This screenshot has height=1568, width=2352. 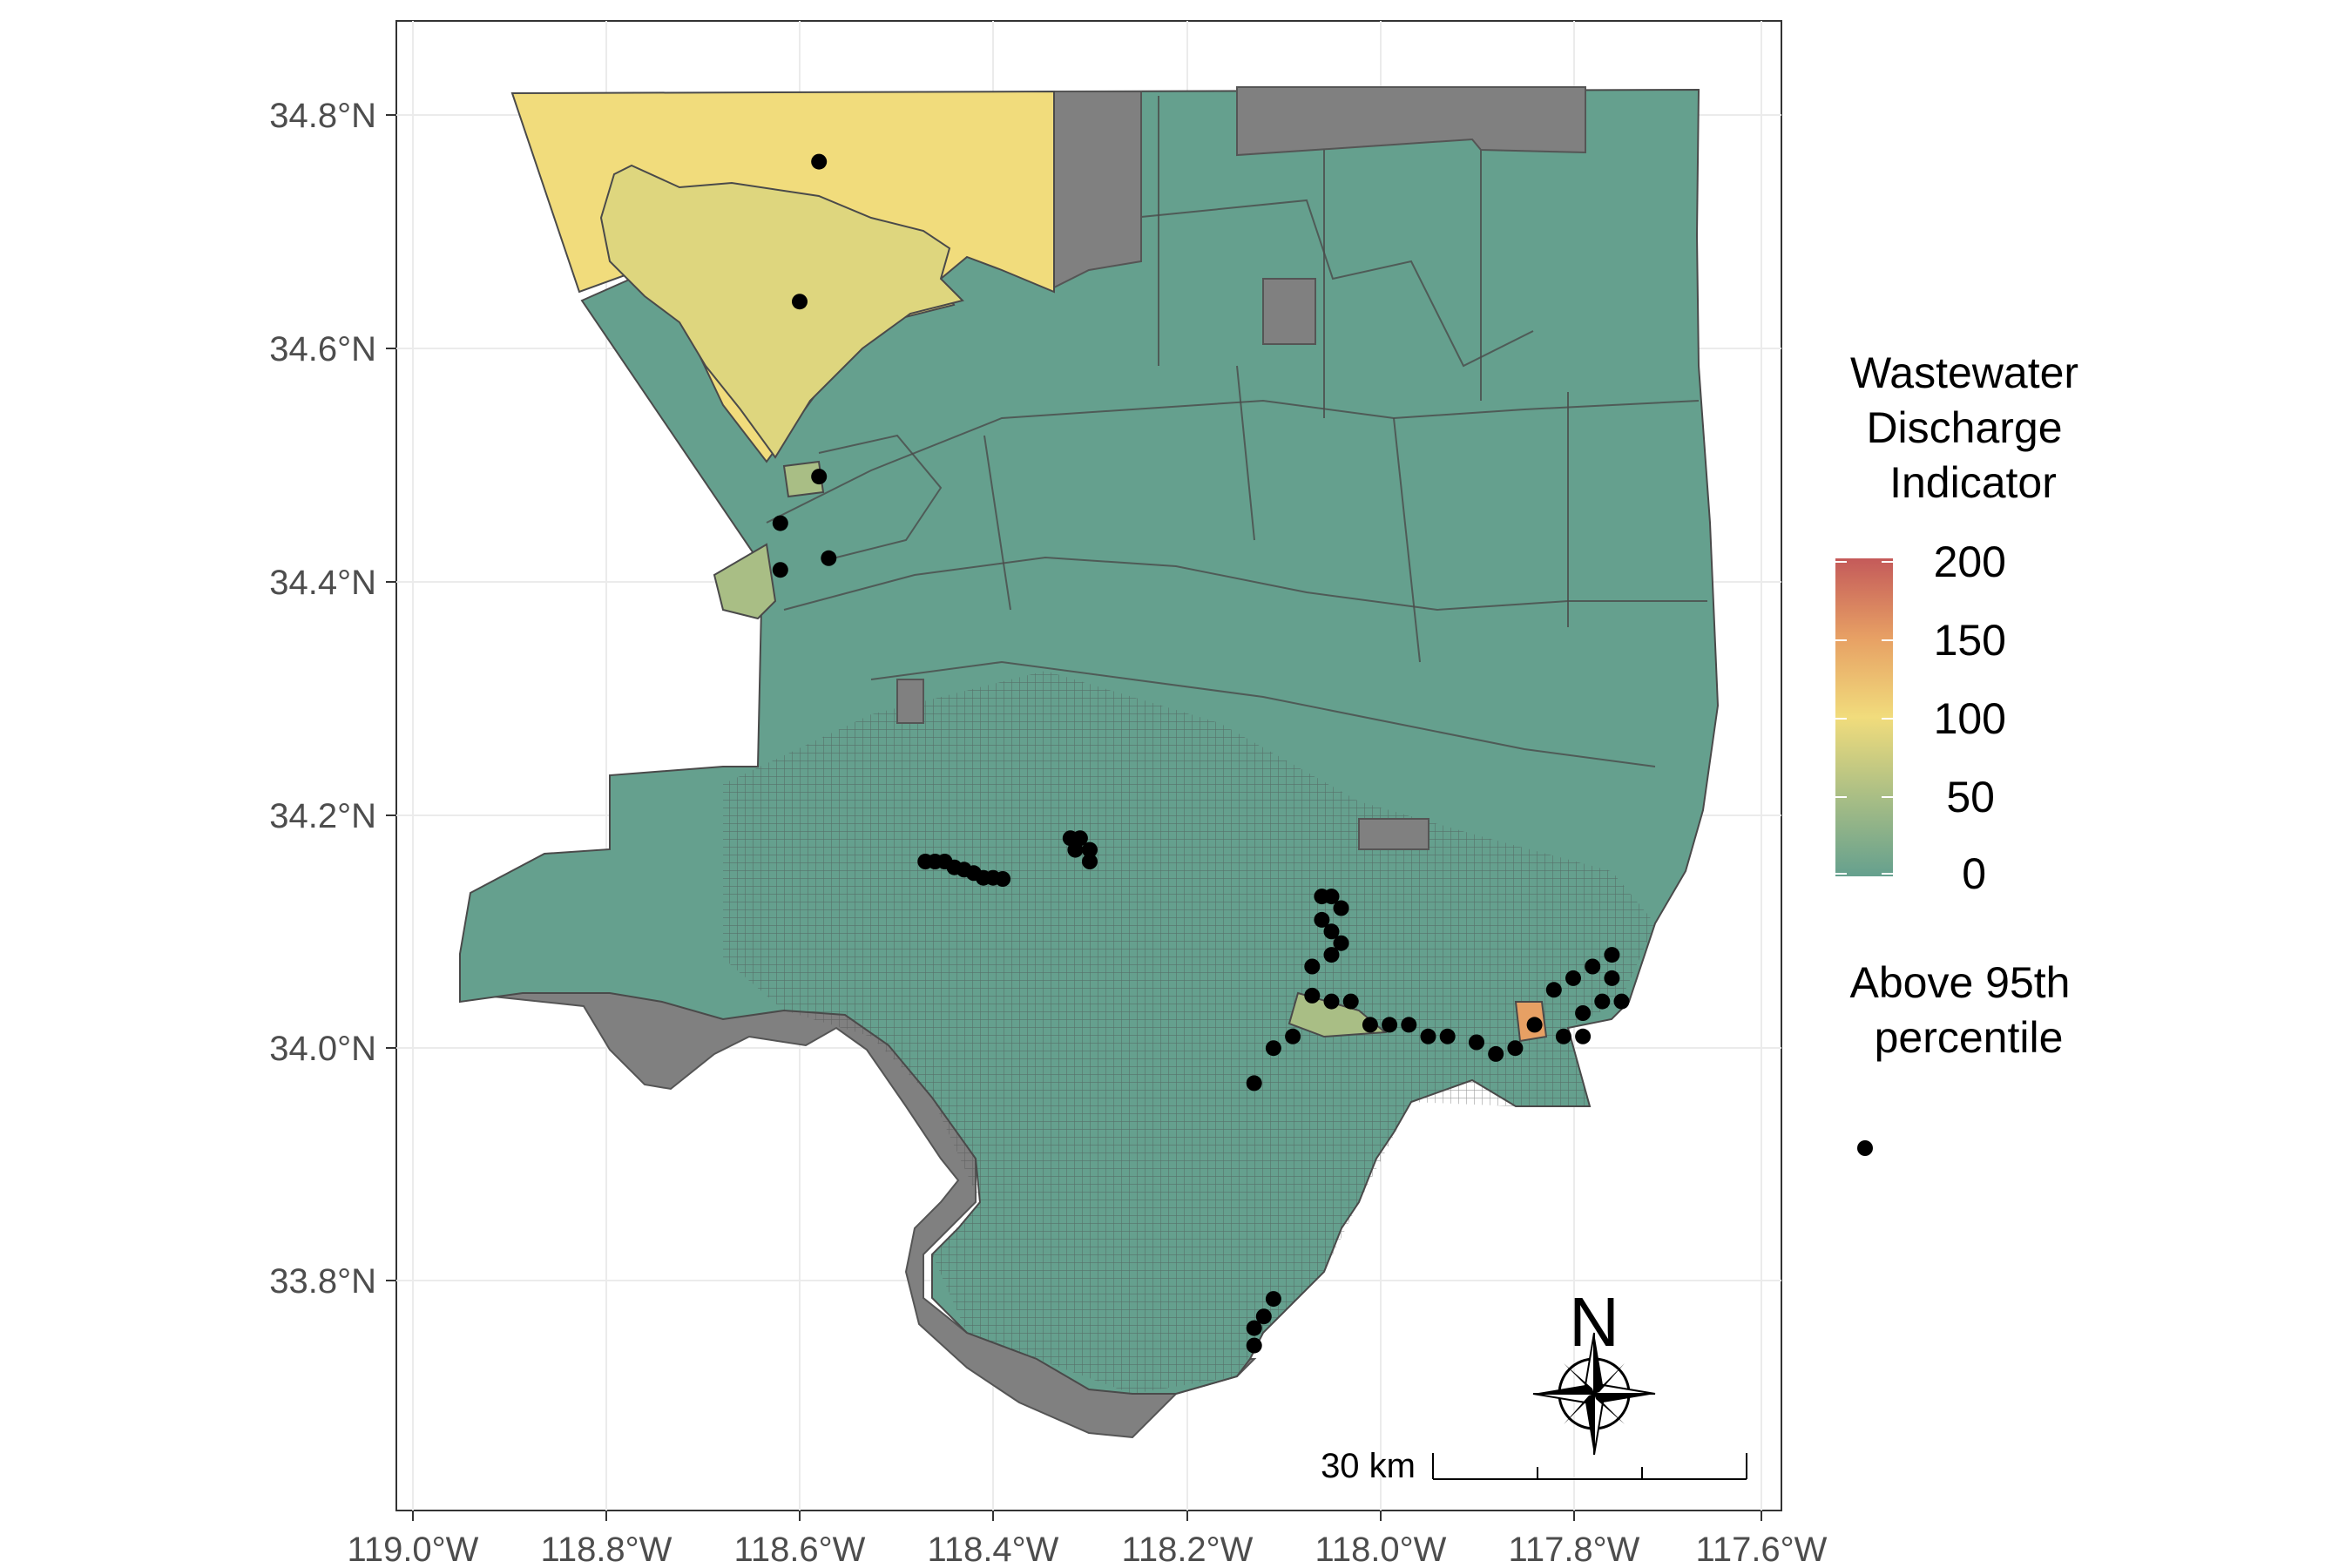 I want to click on x-tick-label: 119.0°W, so click(x=413, y=1549).